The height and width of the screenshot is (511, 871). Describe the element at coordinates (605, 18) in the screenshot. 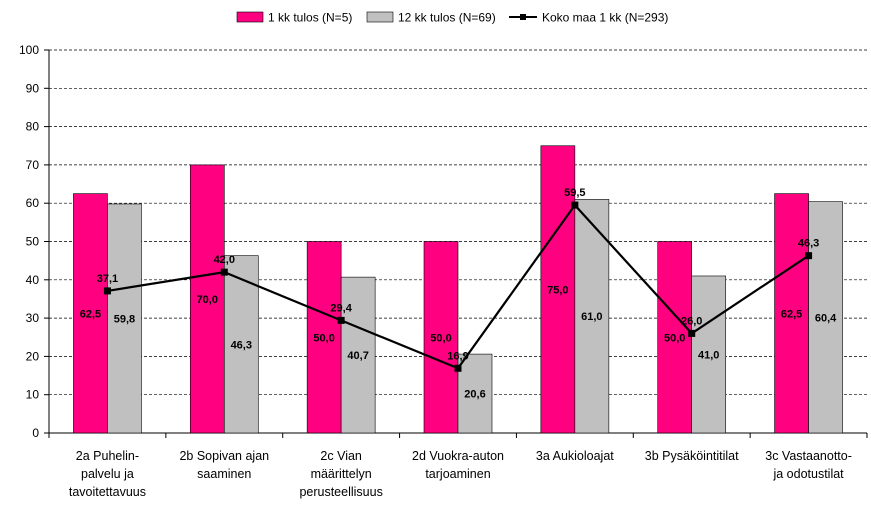

I see `legend-label-series-3: Koko maa 1 kk (N=293)` at that location.